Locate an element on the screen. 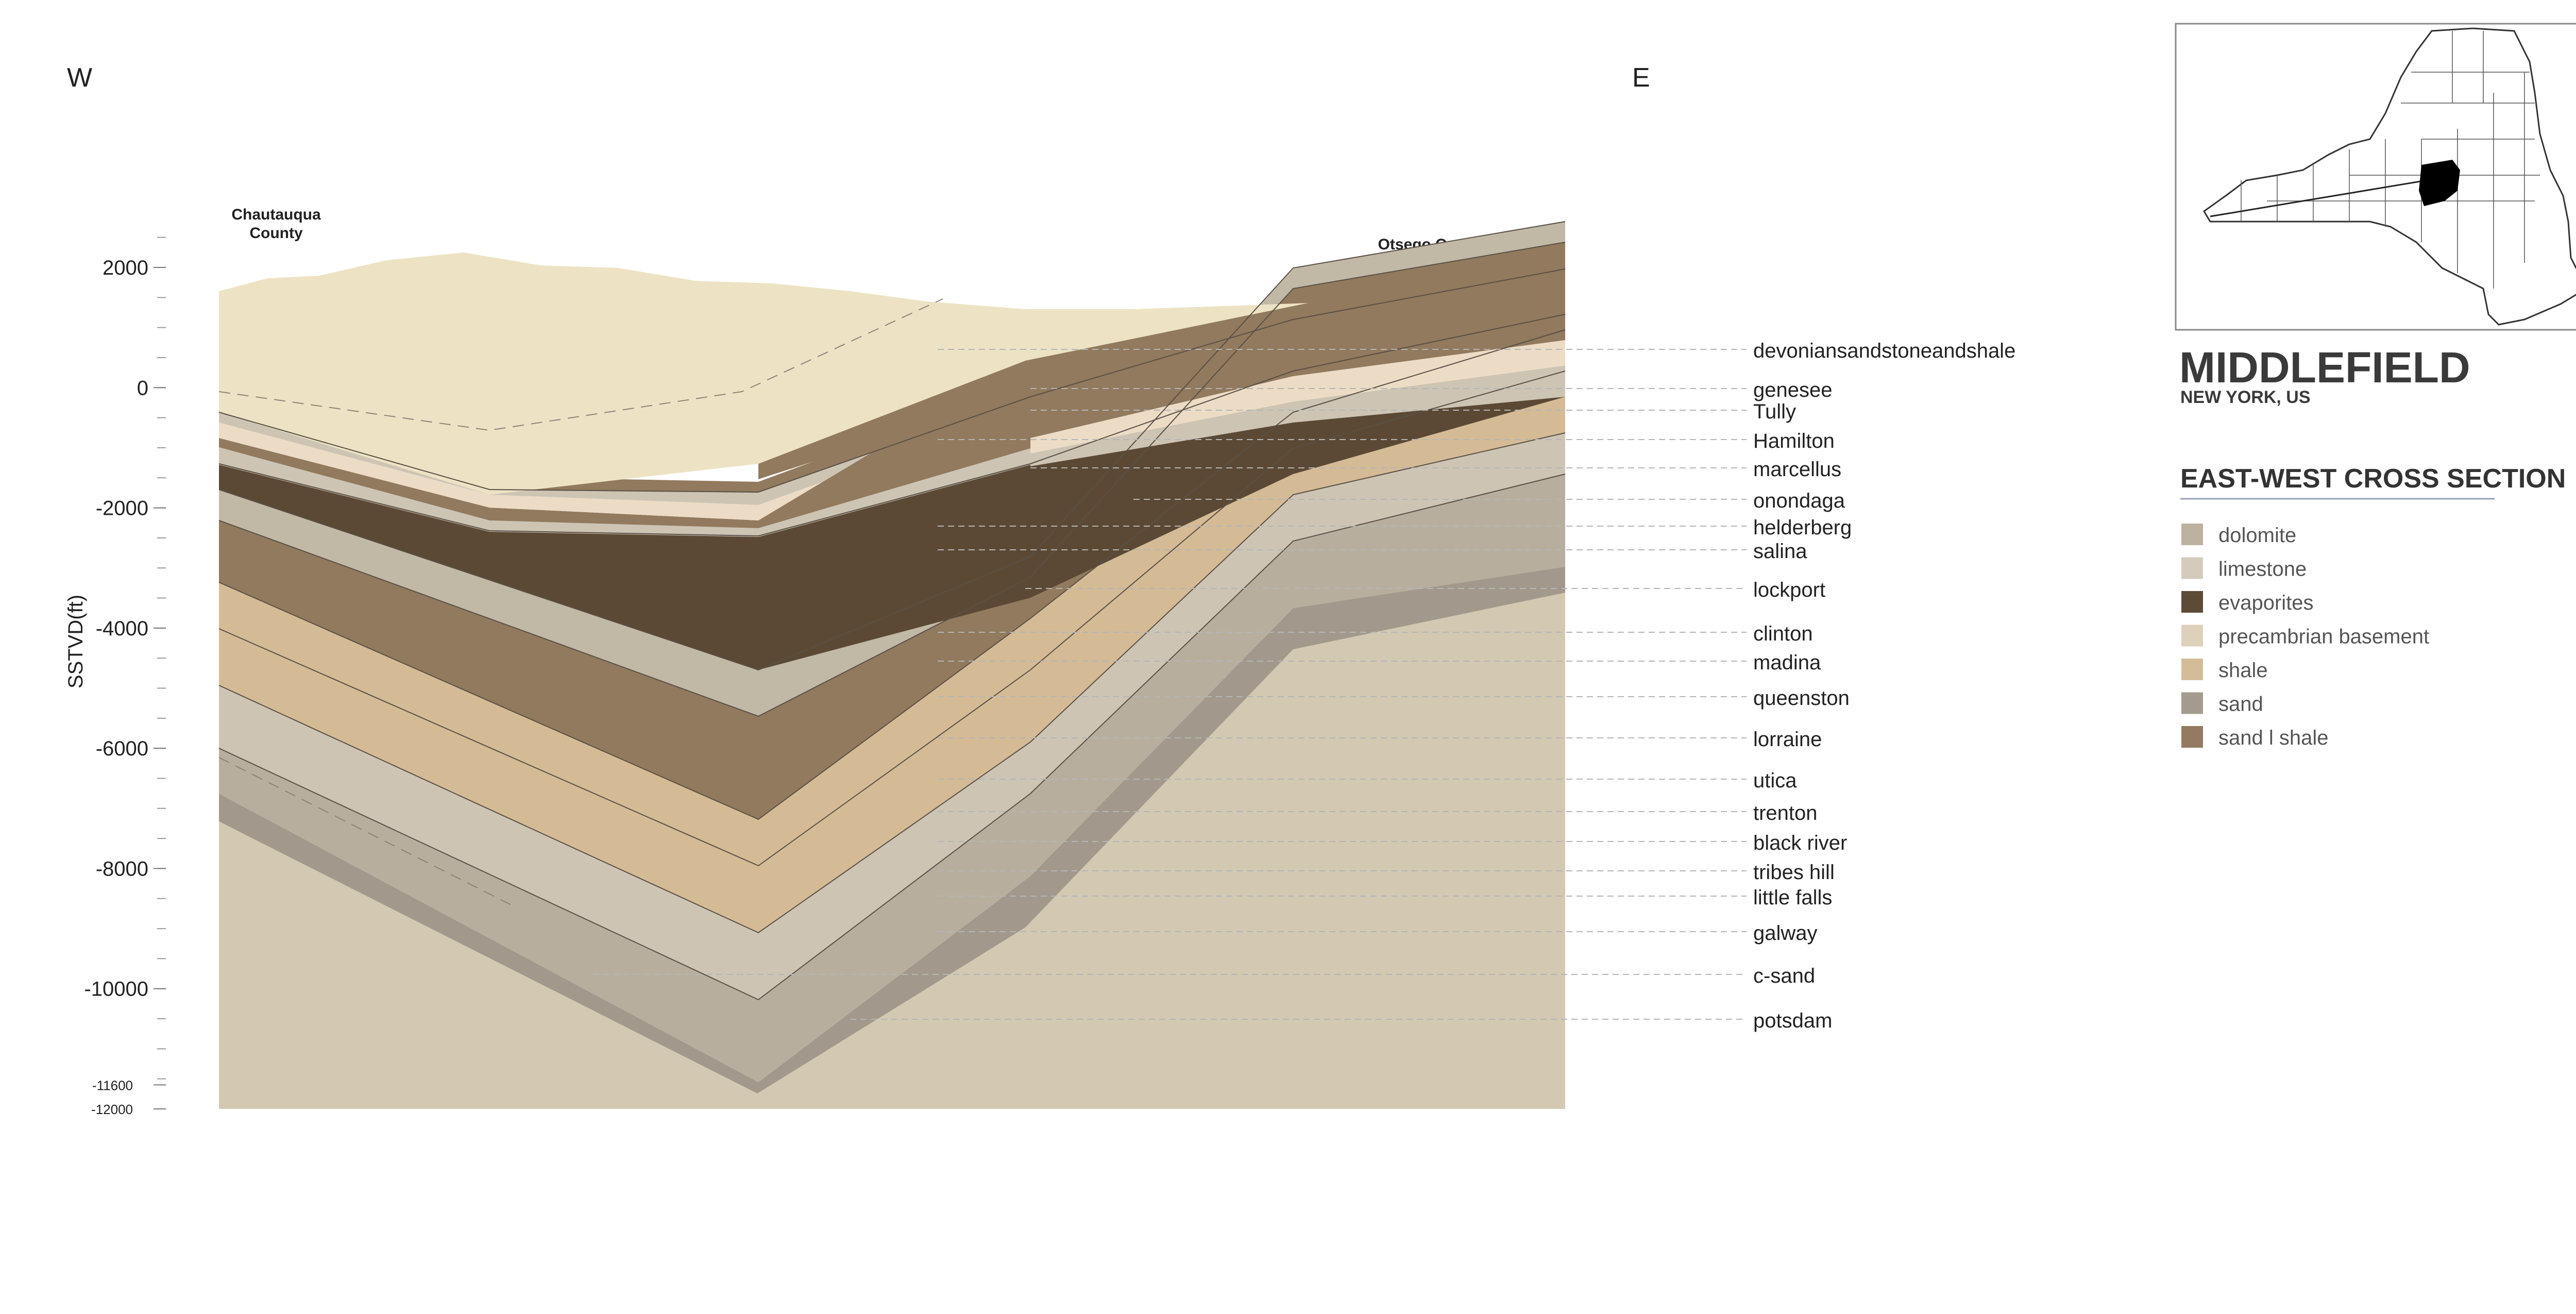 The height and width of the screenshot is (1314, 2576). formation-label: onondaga is located at coordinates (1799, 501).